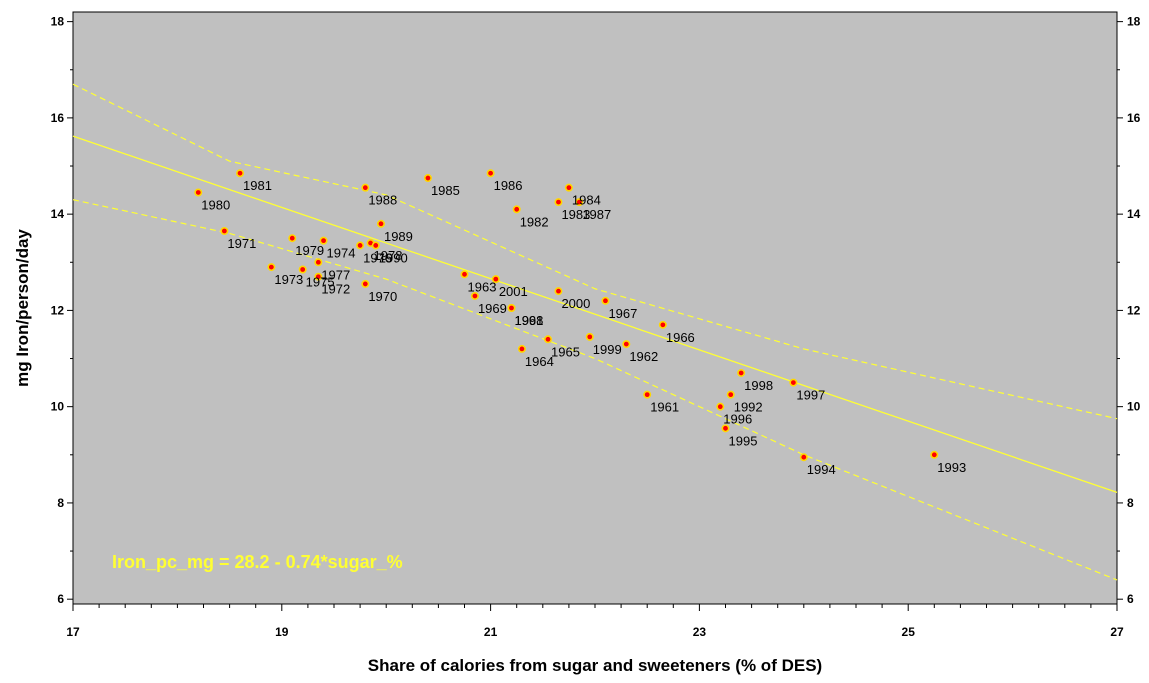 The height and width of the screenshot is (683, 1149). I want to click on data-point-1984, so click(568, 187).